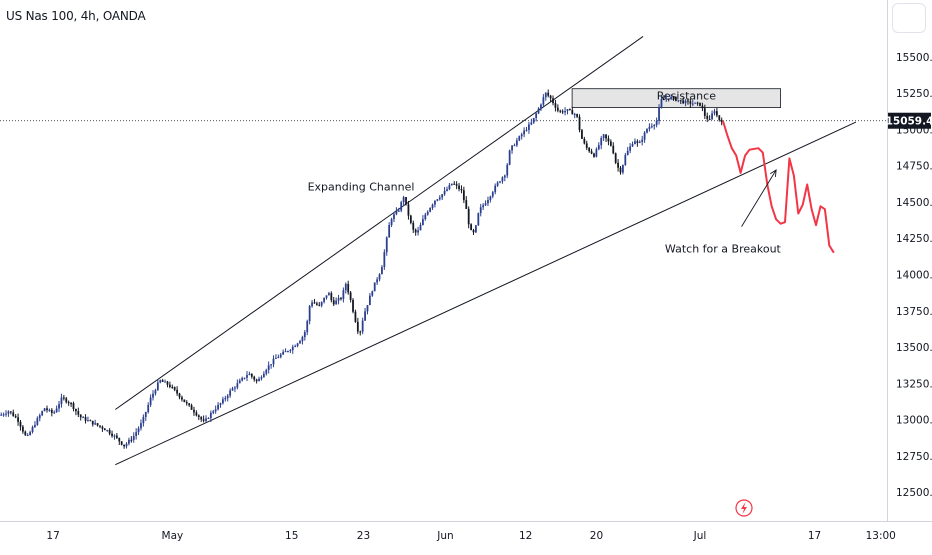 The height and width of the screenshot is (555, 932). I want to click on price-tick-label: 14250.0, so click(914, 239).